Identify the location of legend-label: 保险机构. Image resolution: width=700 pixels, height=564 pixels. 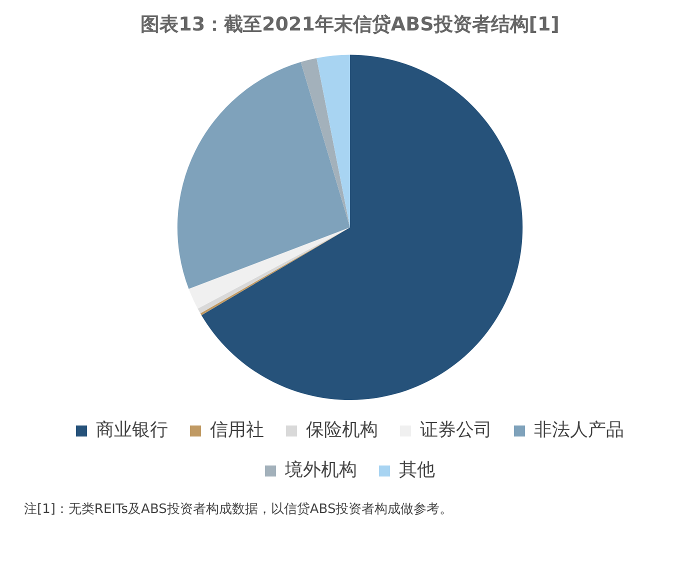
(342, 430).